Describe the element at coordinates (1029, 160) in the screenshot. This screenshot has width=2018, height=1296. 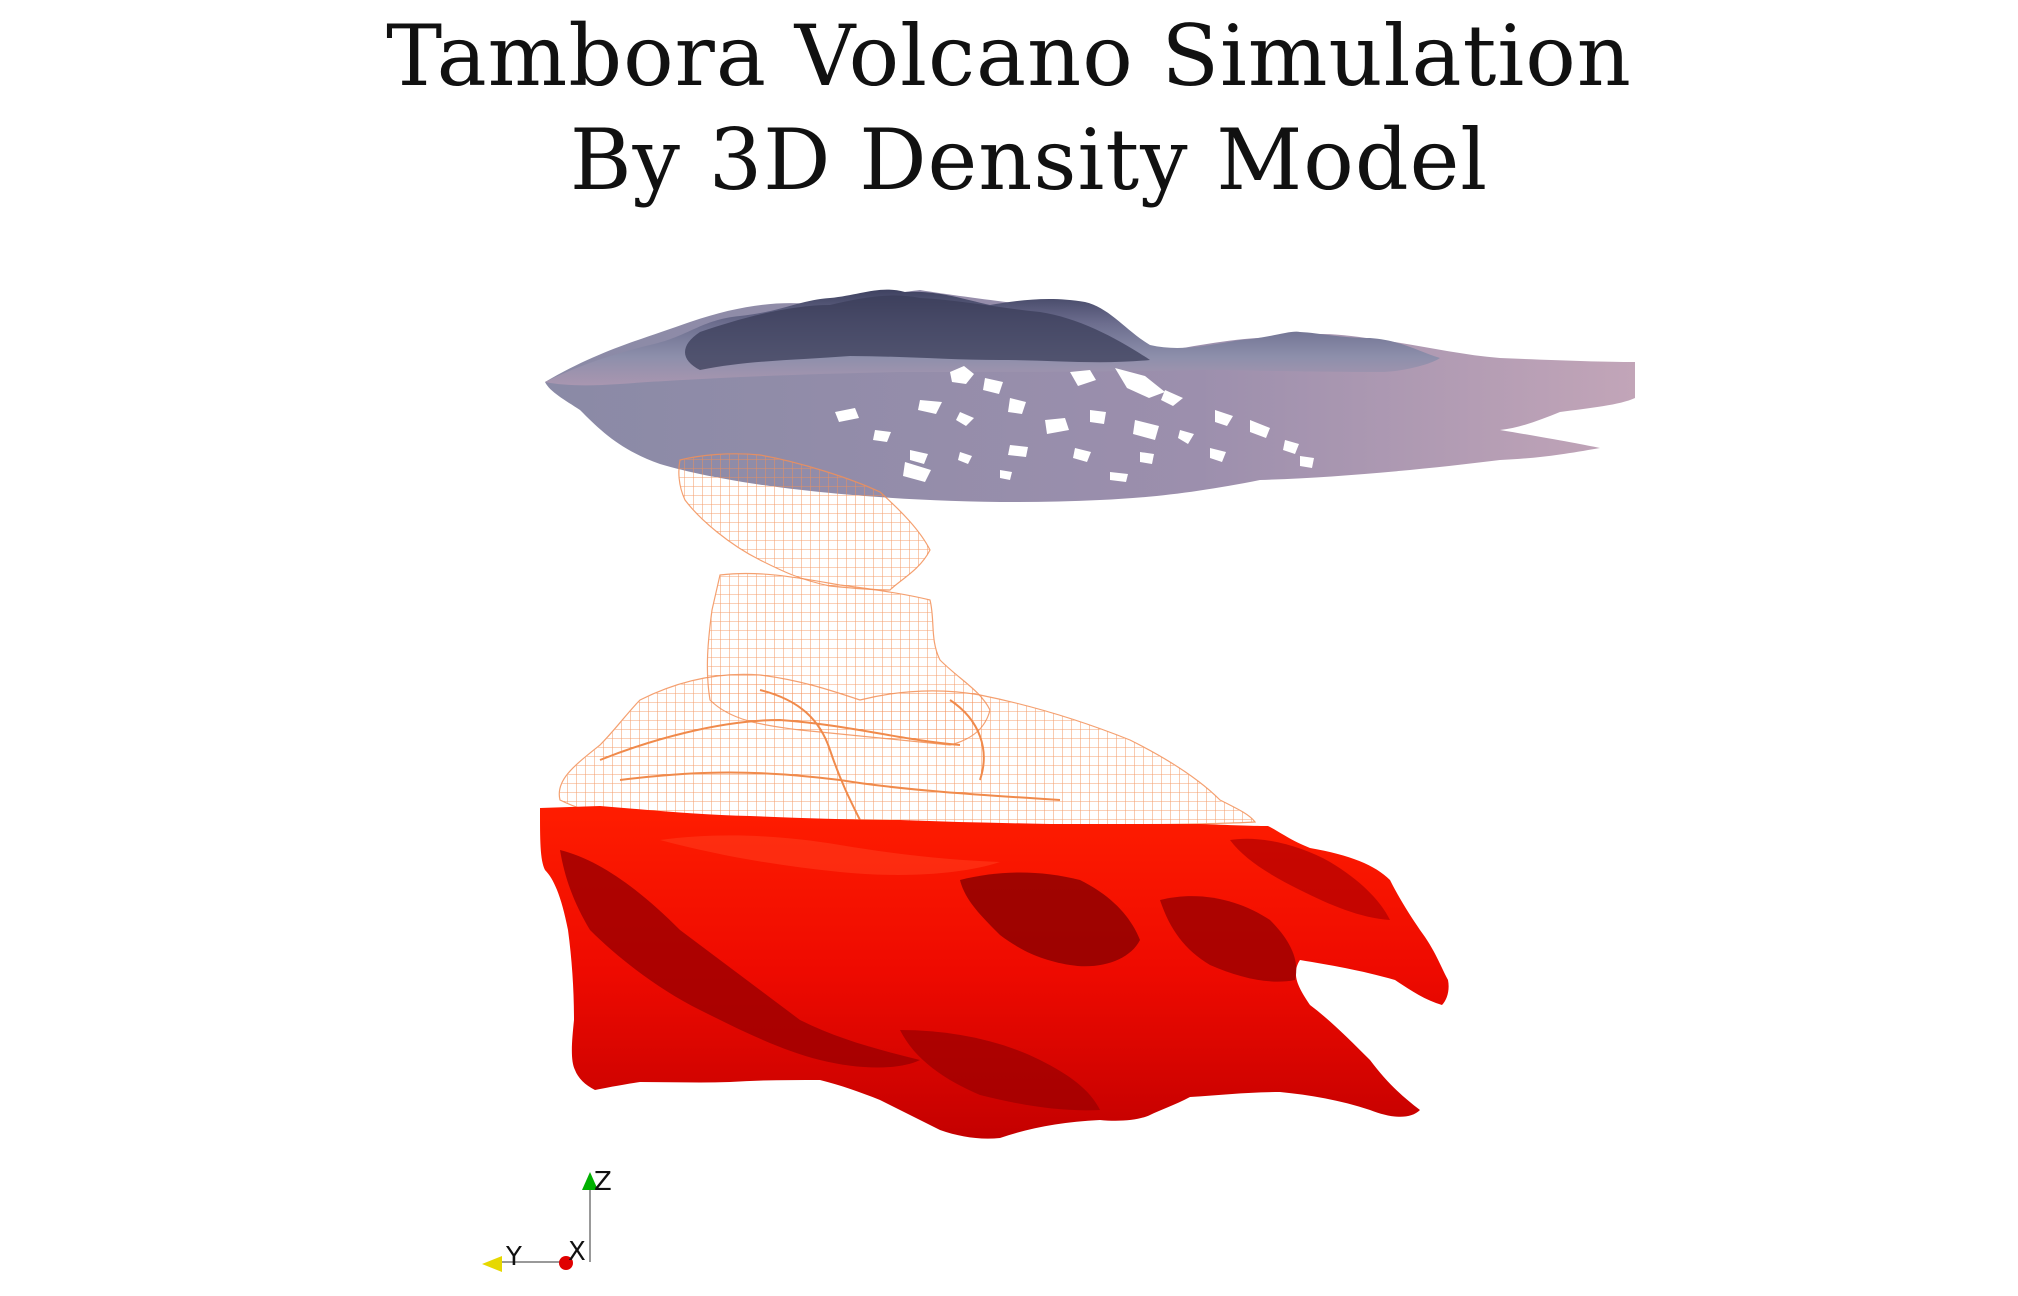
I see `title-line-2: By 3D Density Model` at that location.